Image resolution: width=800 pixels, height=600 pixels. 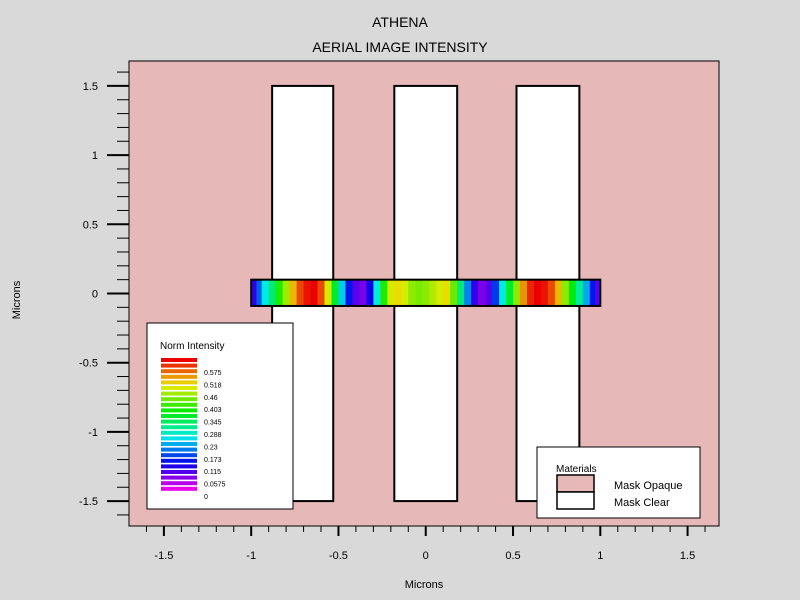 I want to click on materials-legend-title: Materials, so click(x=576, y=469).